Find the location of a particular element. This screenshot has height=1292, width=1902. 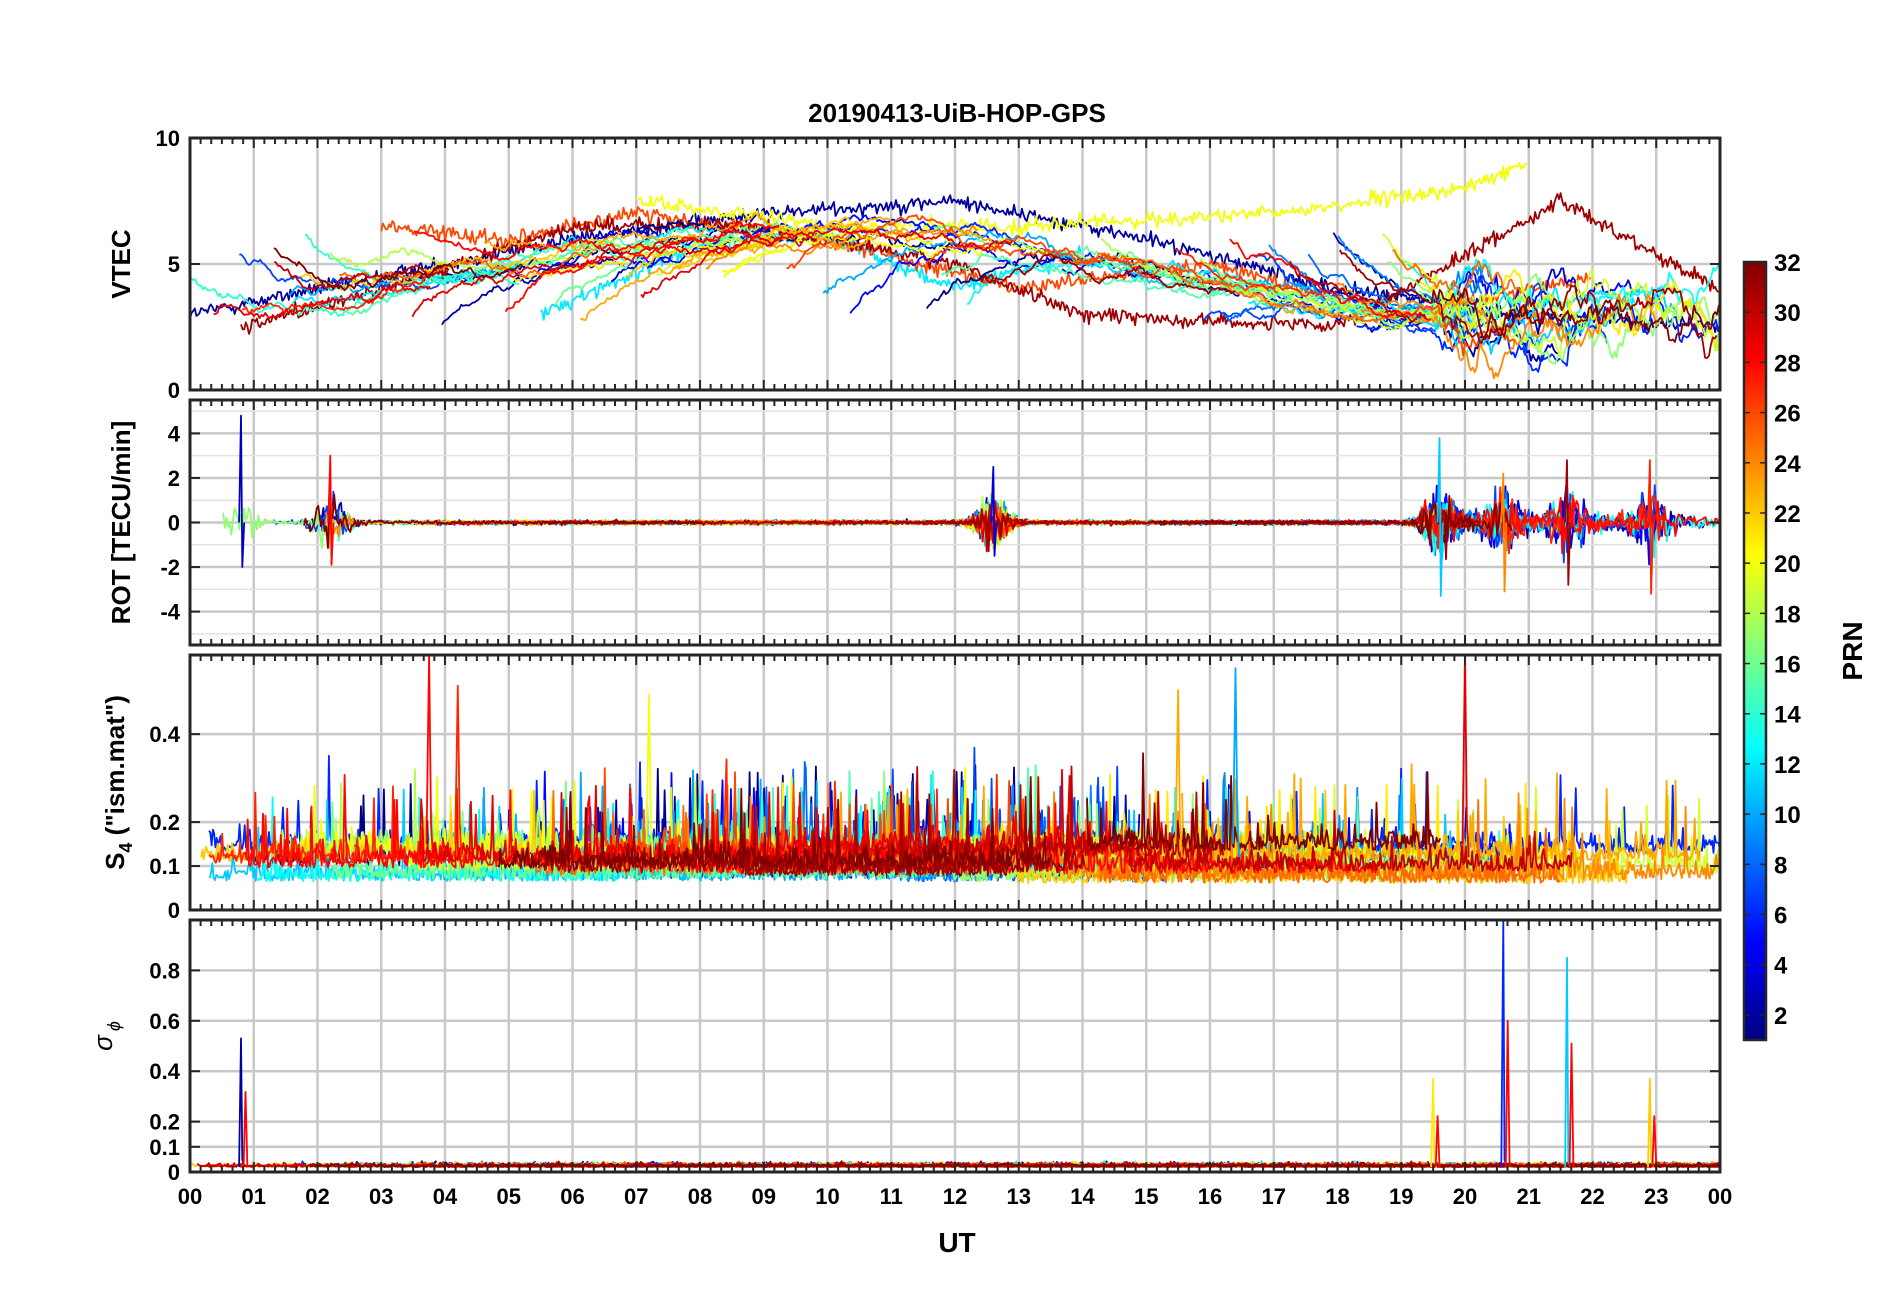

colorbar-tick-label: 10 is located at coordinates (1787, 815).